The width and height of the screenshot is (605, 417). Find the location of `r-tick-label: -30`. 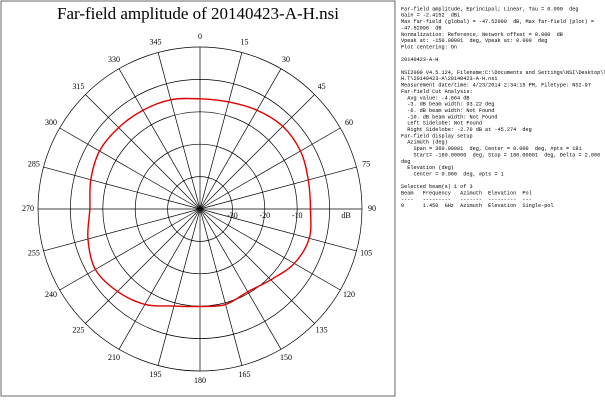

r-tick-label: -30 is located at coordinates (232, 215).